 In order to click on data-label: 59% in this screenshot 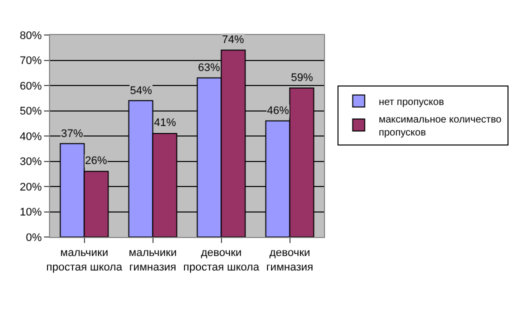, I will do `click(302, 78)`.